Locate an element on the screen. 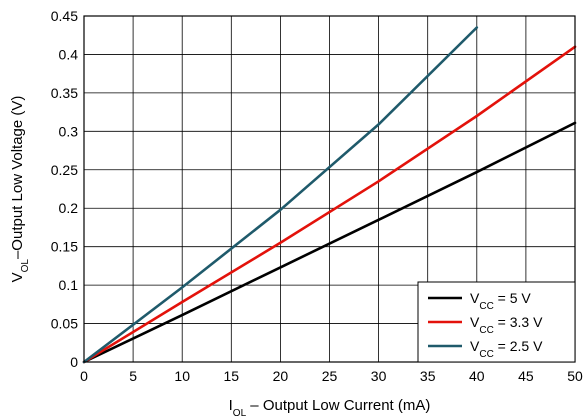 This screenshot has height=416, width=585. y-tick-label: 0.2 is located at coordinates (69, 208).